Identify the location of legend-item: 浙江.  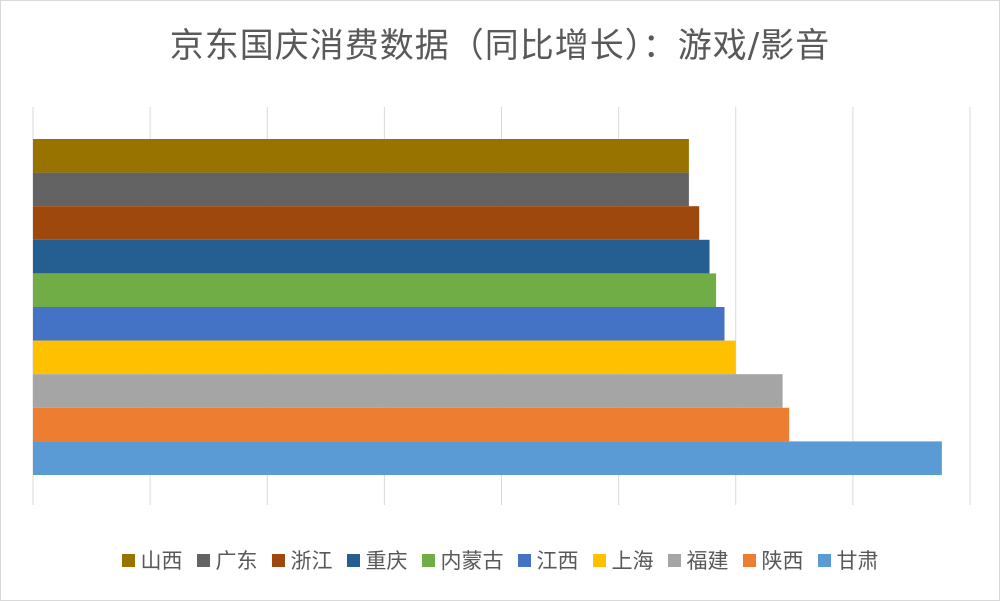
(302, 560).